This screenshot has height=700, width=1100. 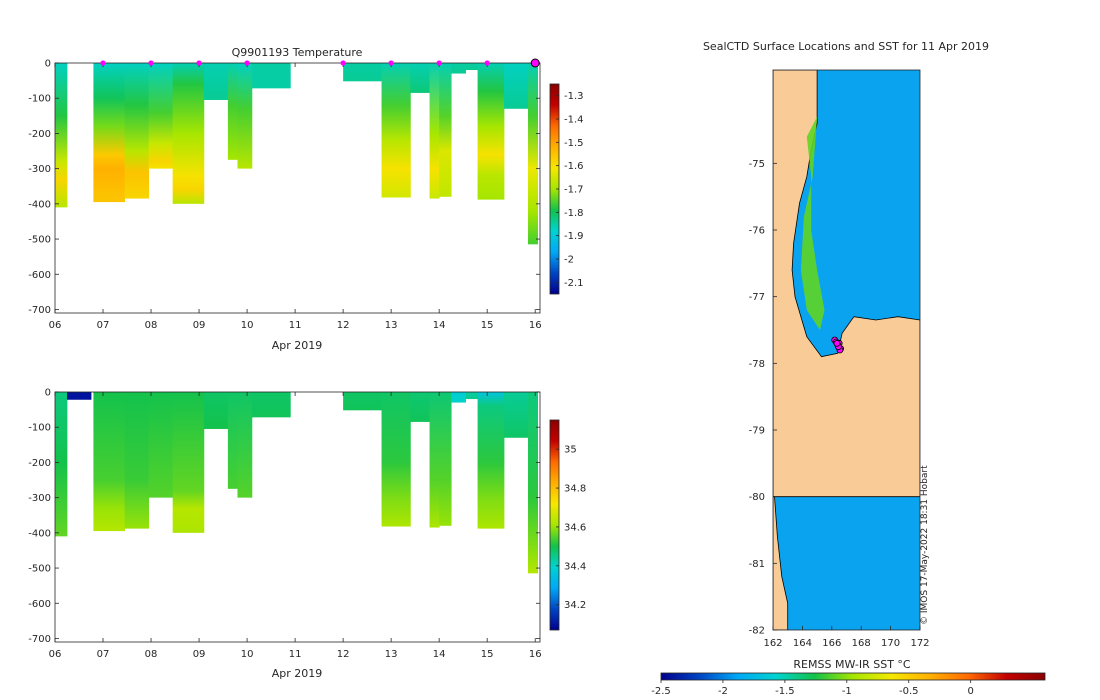 What do you see at coordinates (575, 566) in the screenshot?
I see `colorbar-tick-label: 34.4` at bounding box center [575, 566].